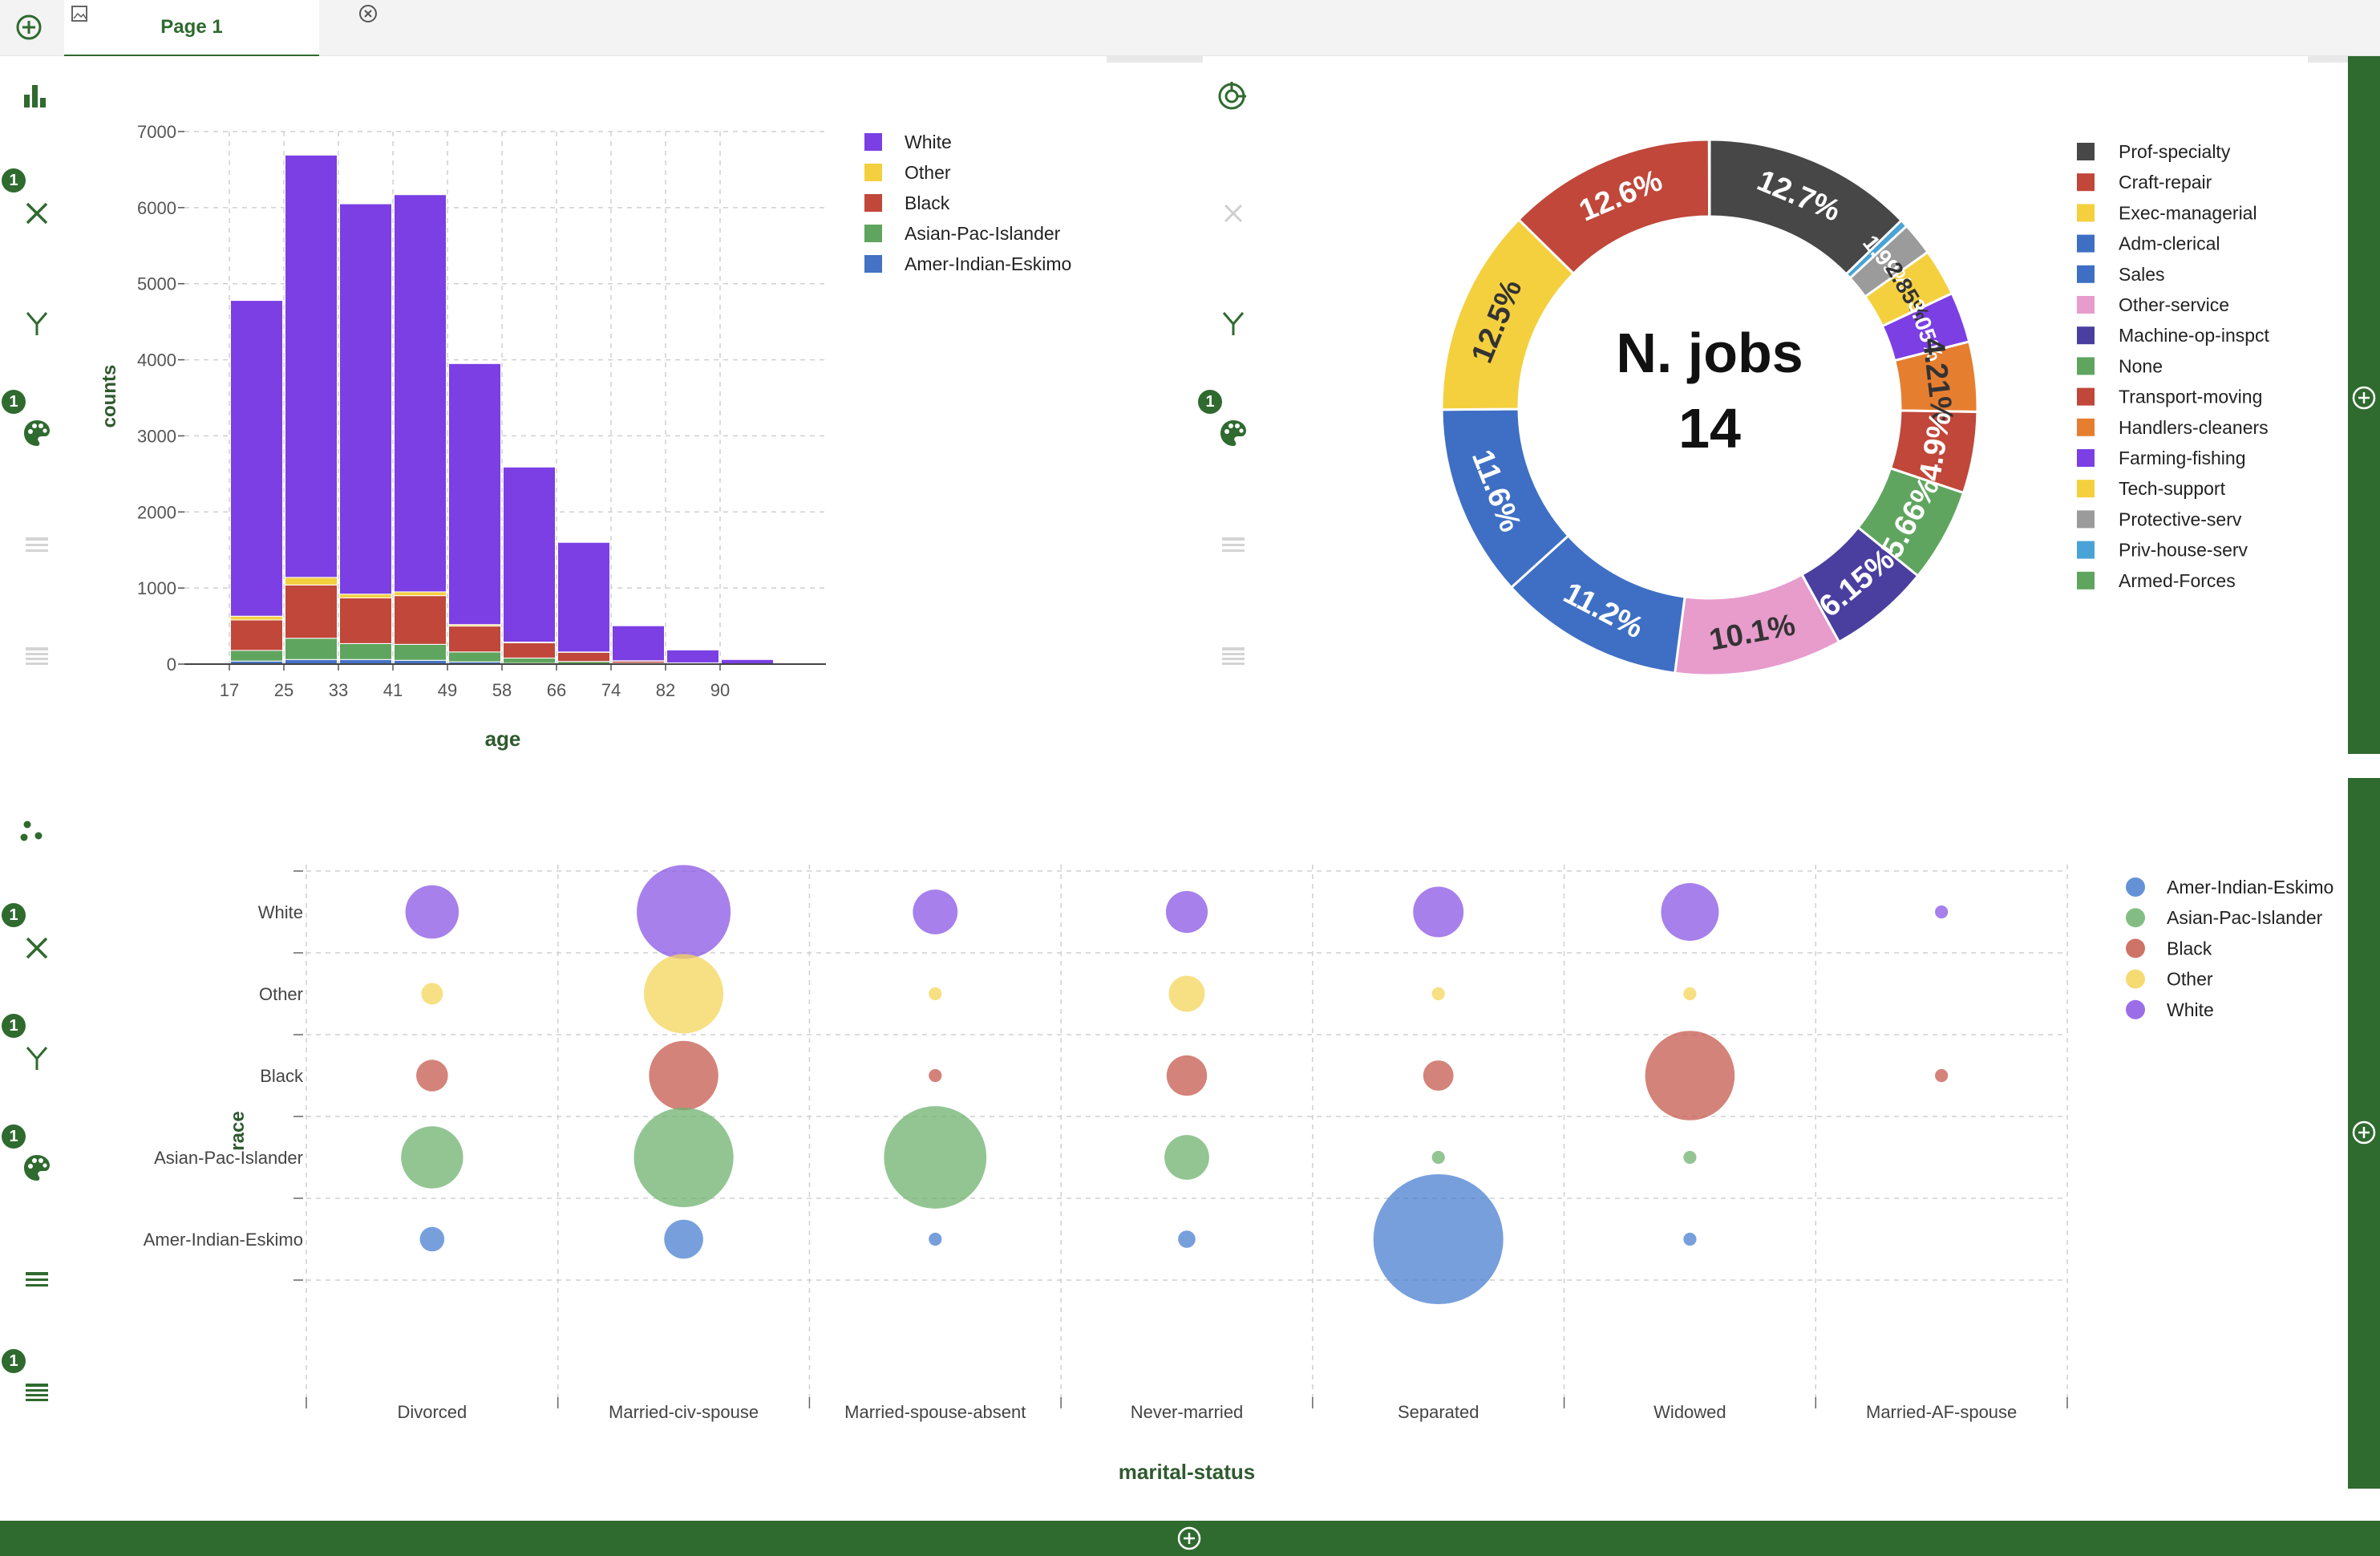 Image resolution: width=2380 pixels, height=1556 pixels. Describe the element at coordinates (156, 512) in the screenshot. I see `y-tick-label: 2000` at that location.